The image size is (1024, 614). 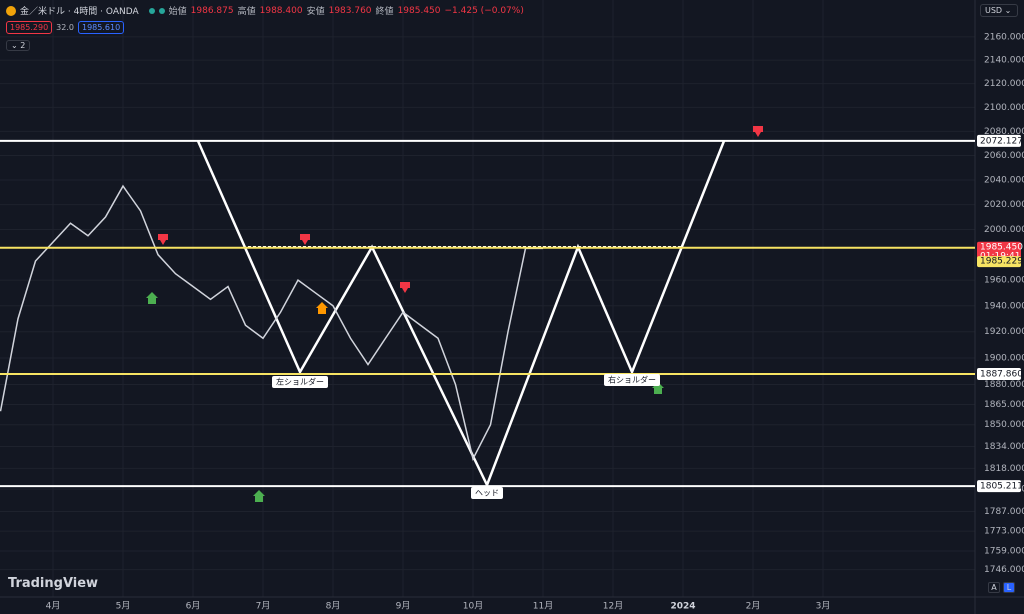 What do you see at coordinates (315, 12) in the screenshot?
I see `ohlc-label: 安値` at bounding box center [315, 12].